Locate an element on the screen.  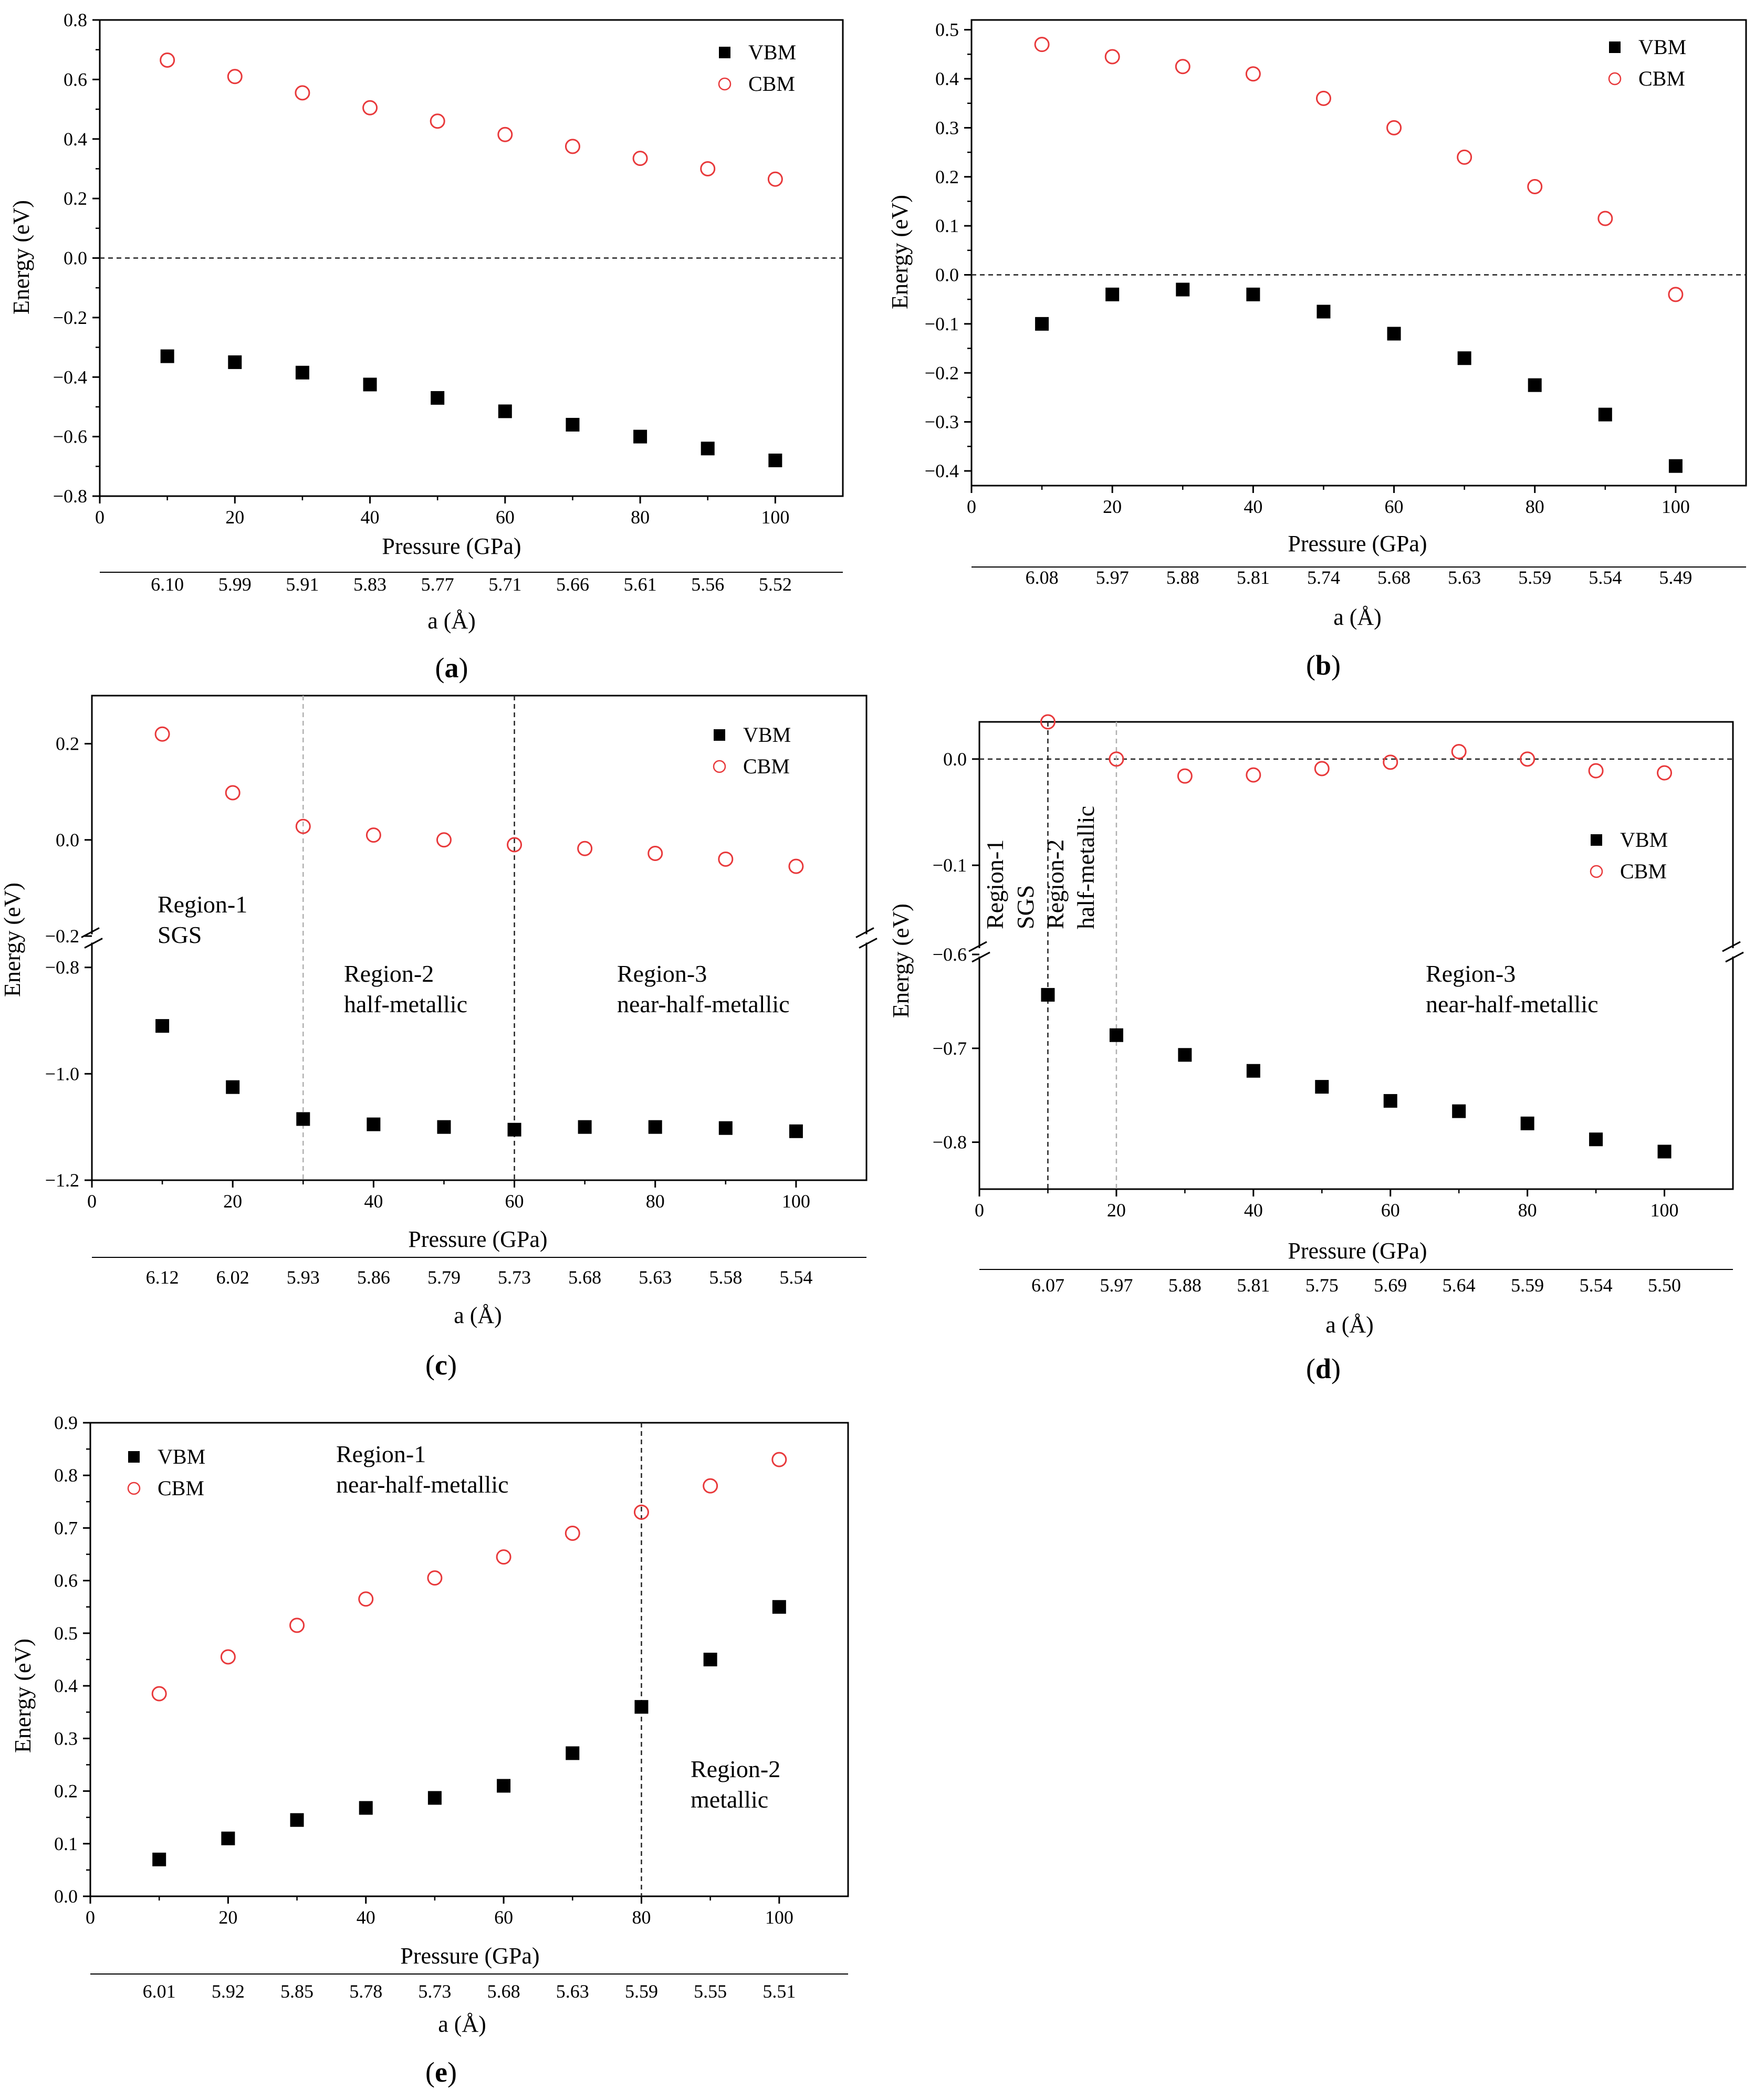
region-annotation-line: near-half-metallic is located at coordinates (703, 1004).